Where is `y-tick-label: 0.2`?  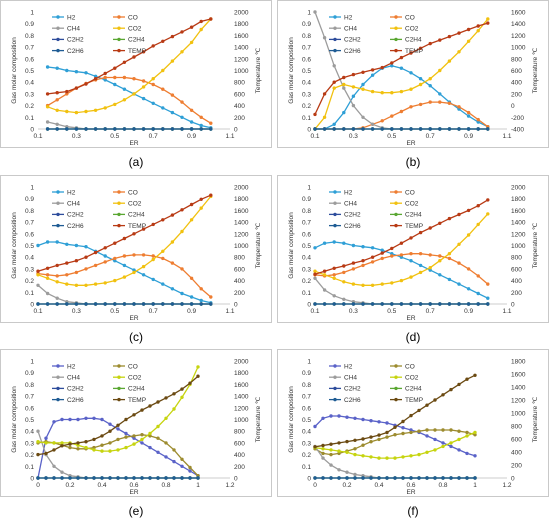
y-tick-label: 0.2 is located at coordinates (306, 455).